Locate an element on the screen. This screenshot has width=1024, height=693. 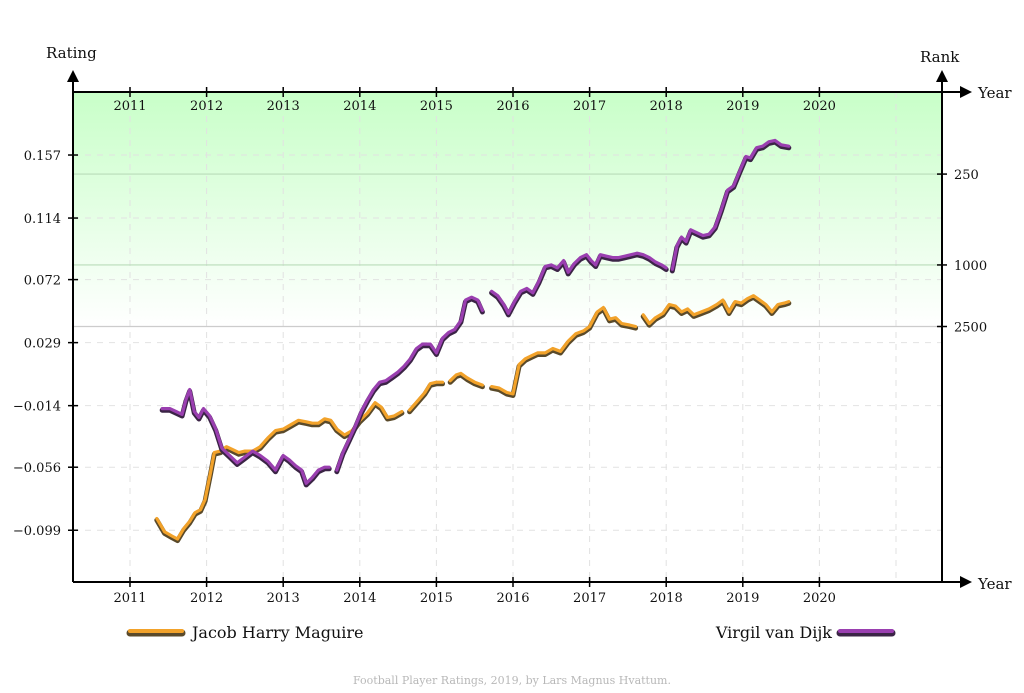
x-tick-label-top: 2011 is located at coordinates (129, 106).